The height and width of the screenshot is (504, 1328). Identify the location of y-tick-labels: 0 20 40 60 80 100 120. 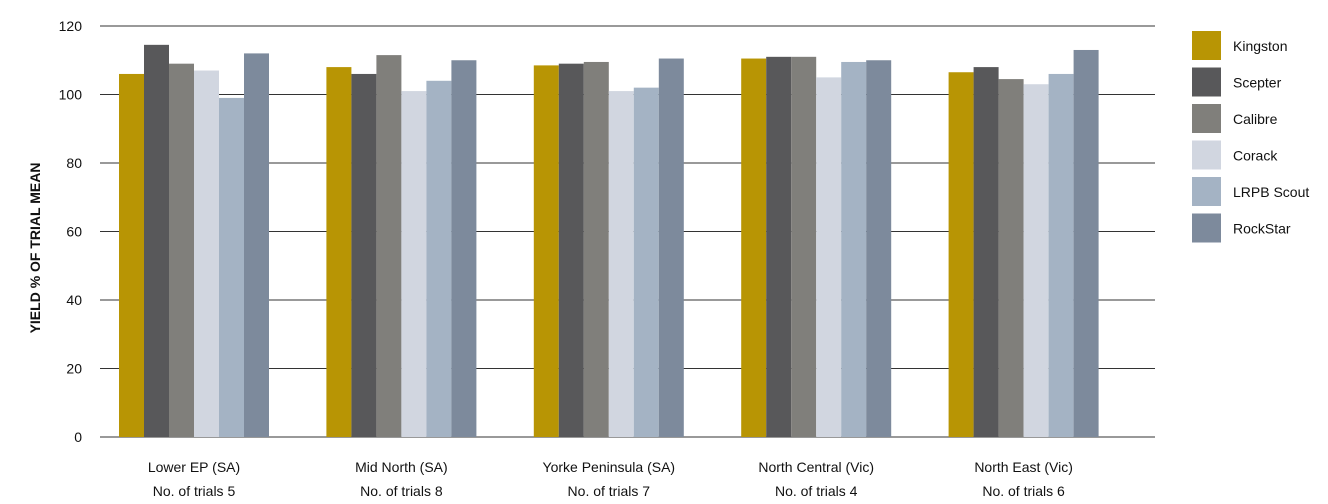
(71, 231).